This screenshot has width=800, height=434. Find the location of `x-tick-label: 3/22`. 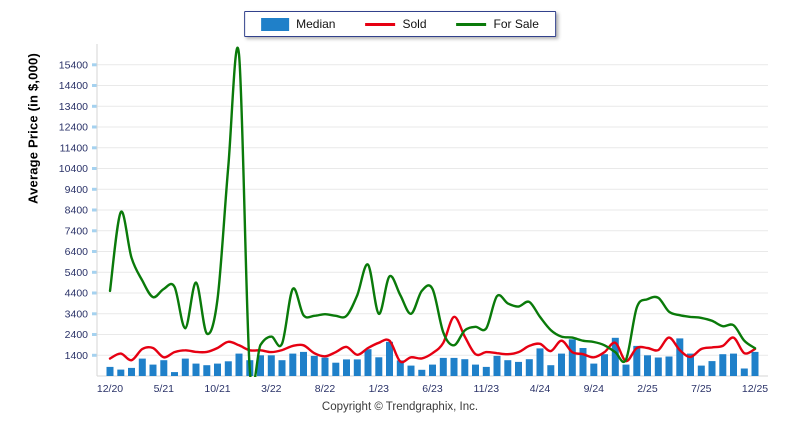

x-tick-label: 3/22 is located at coordinates (271, 389).